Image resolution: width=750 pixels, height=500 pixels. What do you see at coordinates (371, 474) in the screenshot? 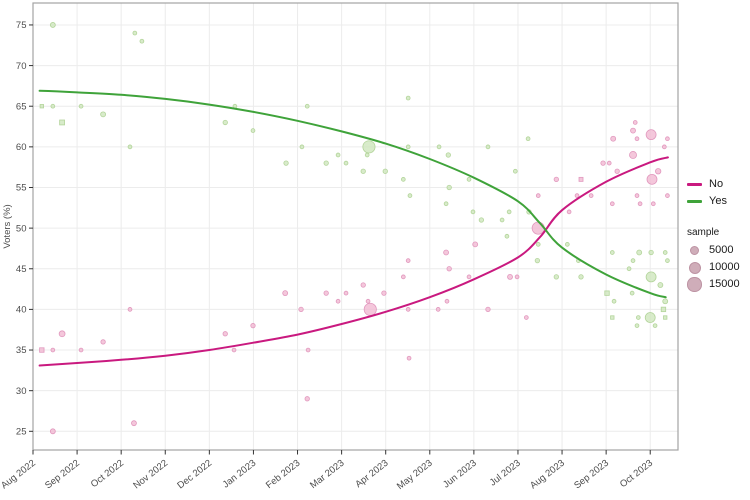
I see `x-tick-label: Apr 2023` at bounding box center [371, 474].